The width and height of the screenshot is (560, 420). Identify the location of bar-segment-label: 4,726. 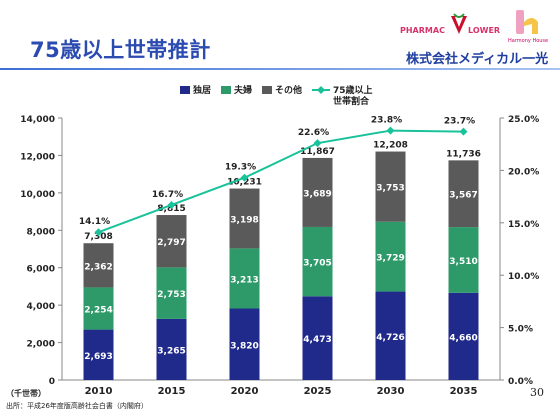
(390, 338).